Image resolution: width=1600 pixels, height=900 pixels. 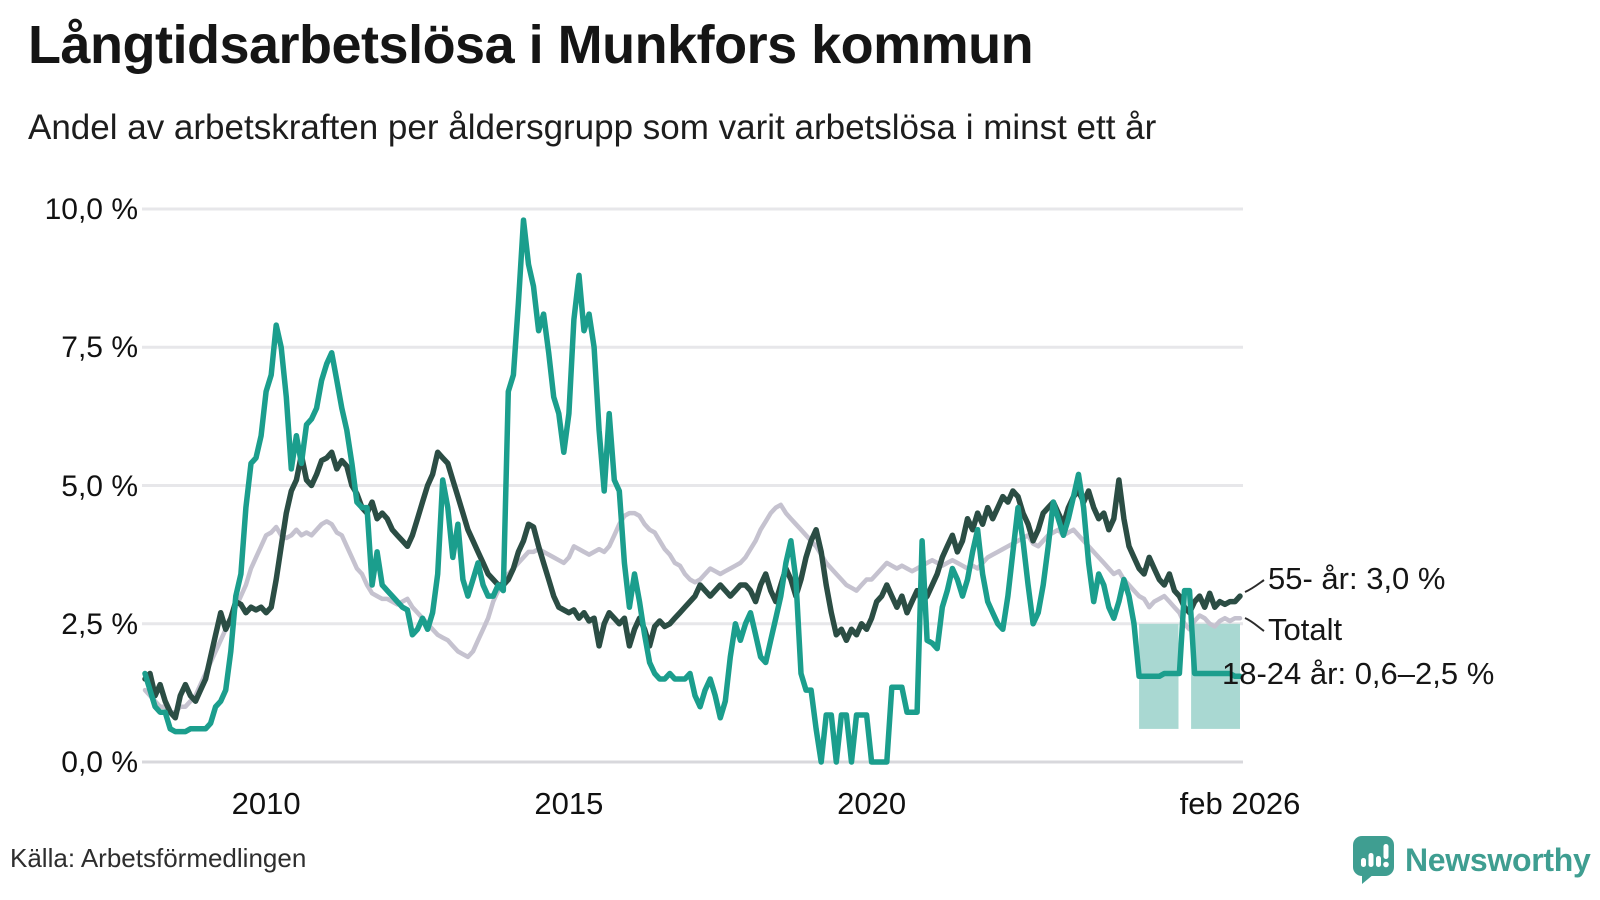 What do you see at coordinates (266, 803) in the screenshot?
I see `x-axis-tick-label: 2010` at bounding box center [266, 803].